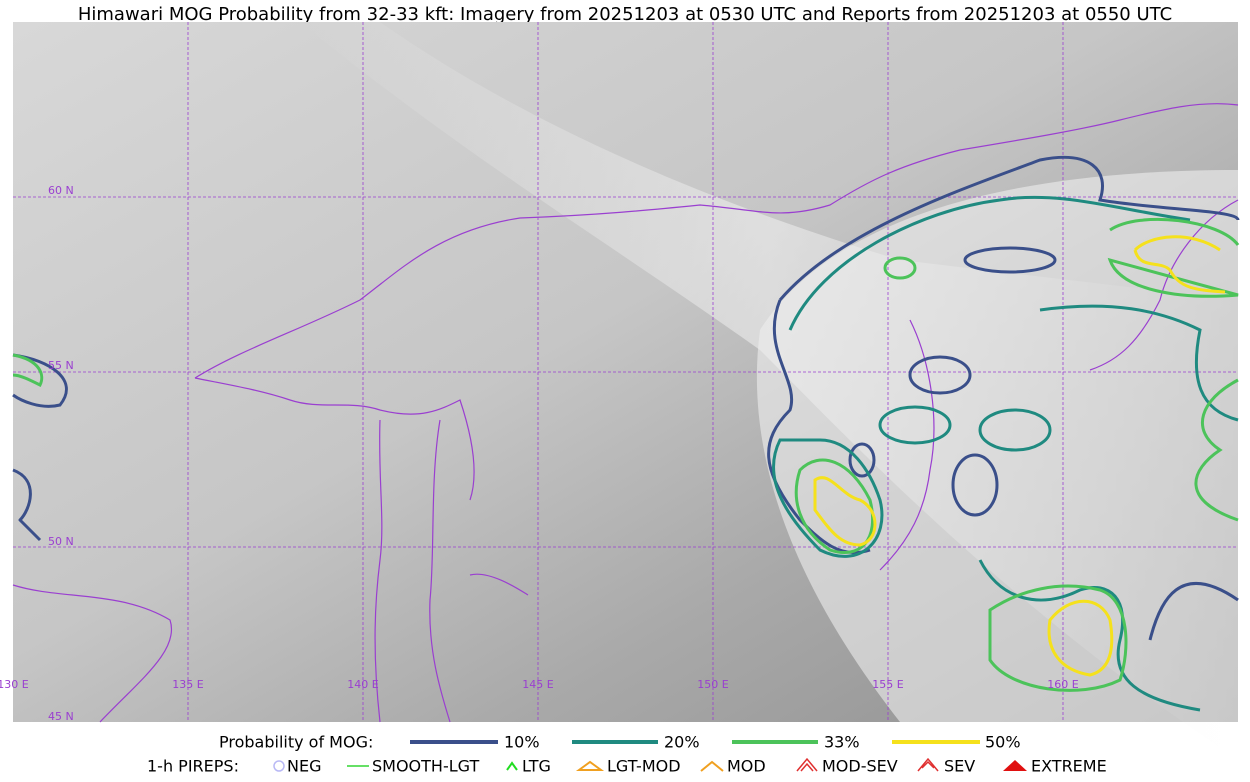 The image size is (1250, 782). Describe the element at coordinates (682, 742) in the screenshot. I see `legend-label: 20%` at that location.